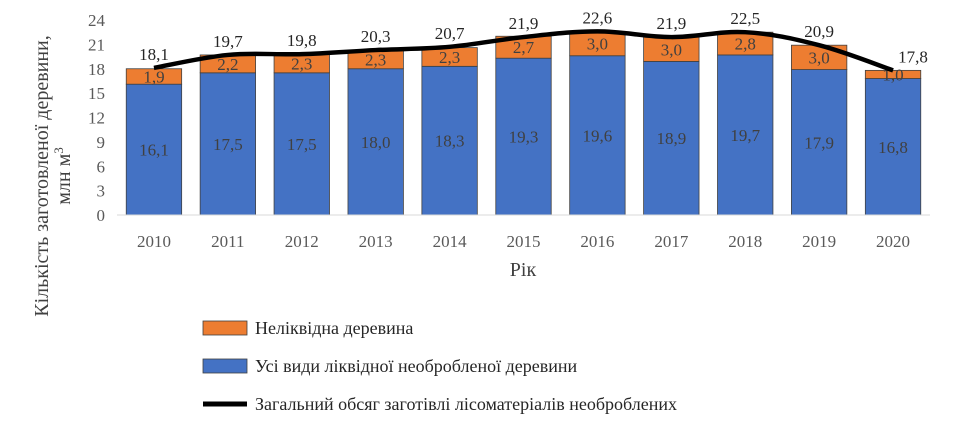 This screenshot has width=957, height=443. I want to click on total-line-label: 20,7, so click(450, 33).